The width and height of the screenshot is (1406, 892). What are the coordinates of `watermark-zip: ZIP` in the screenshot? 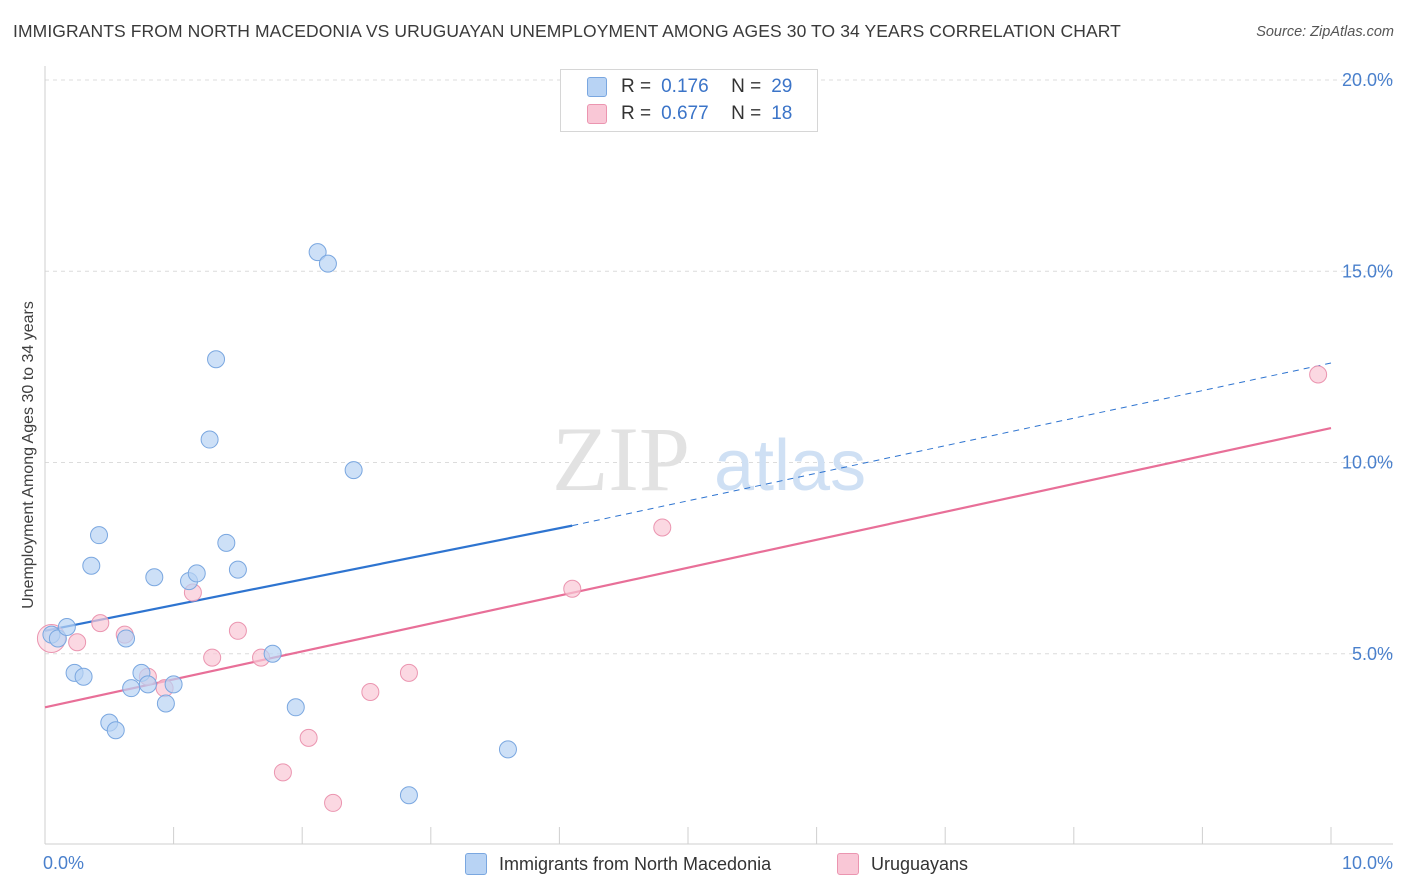 It's located at (621, 459).